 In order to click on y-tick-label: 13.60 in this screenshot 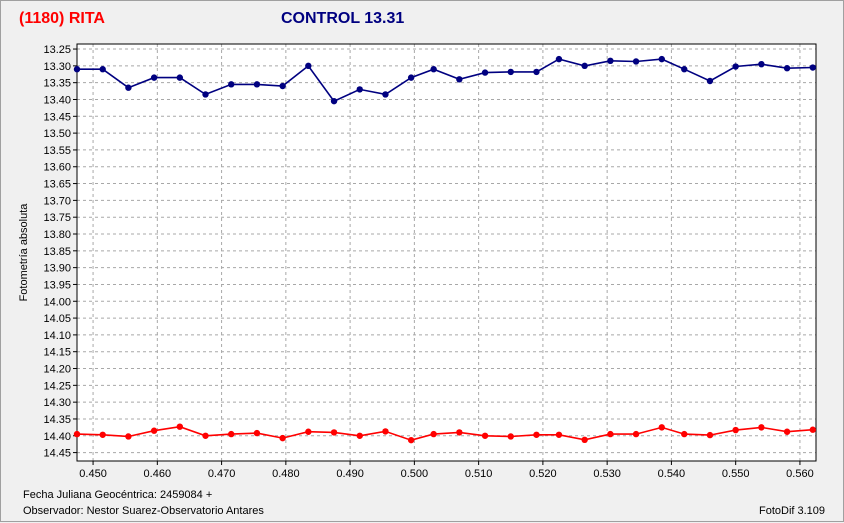, I will do `click(57, 168)`.